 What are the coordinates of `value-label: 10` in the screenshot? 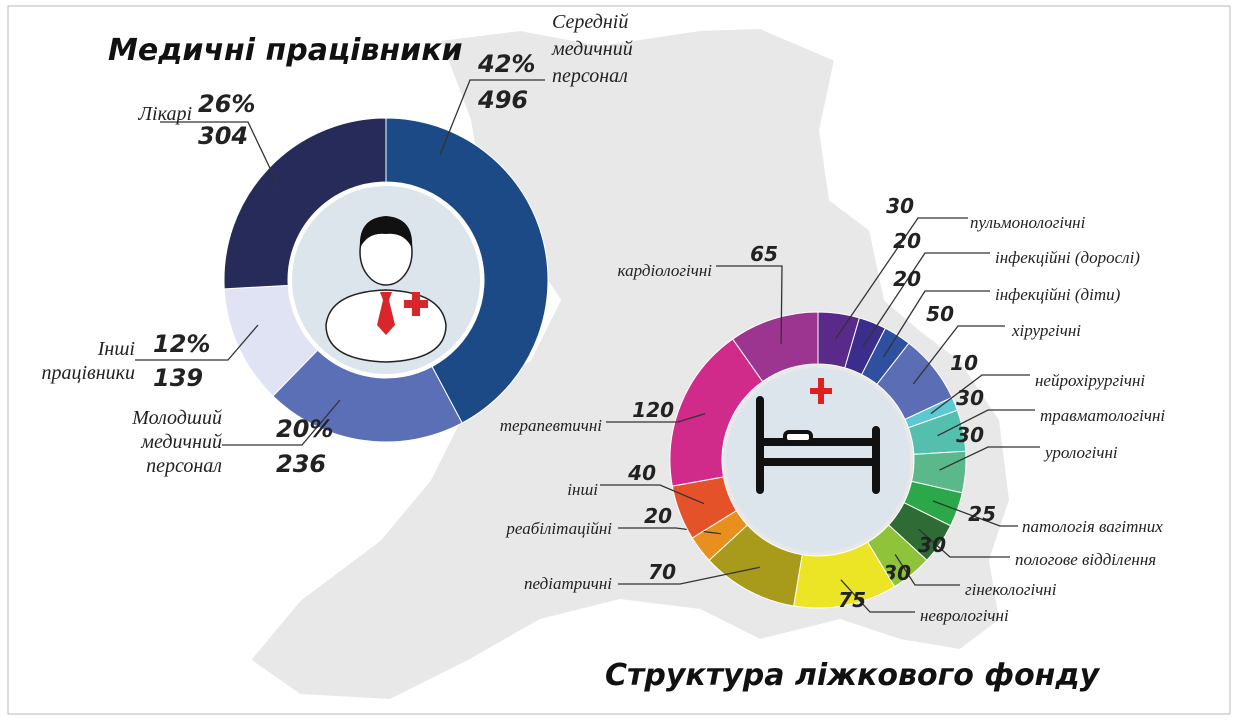 It's located at (964, 363).